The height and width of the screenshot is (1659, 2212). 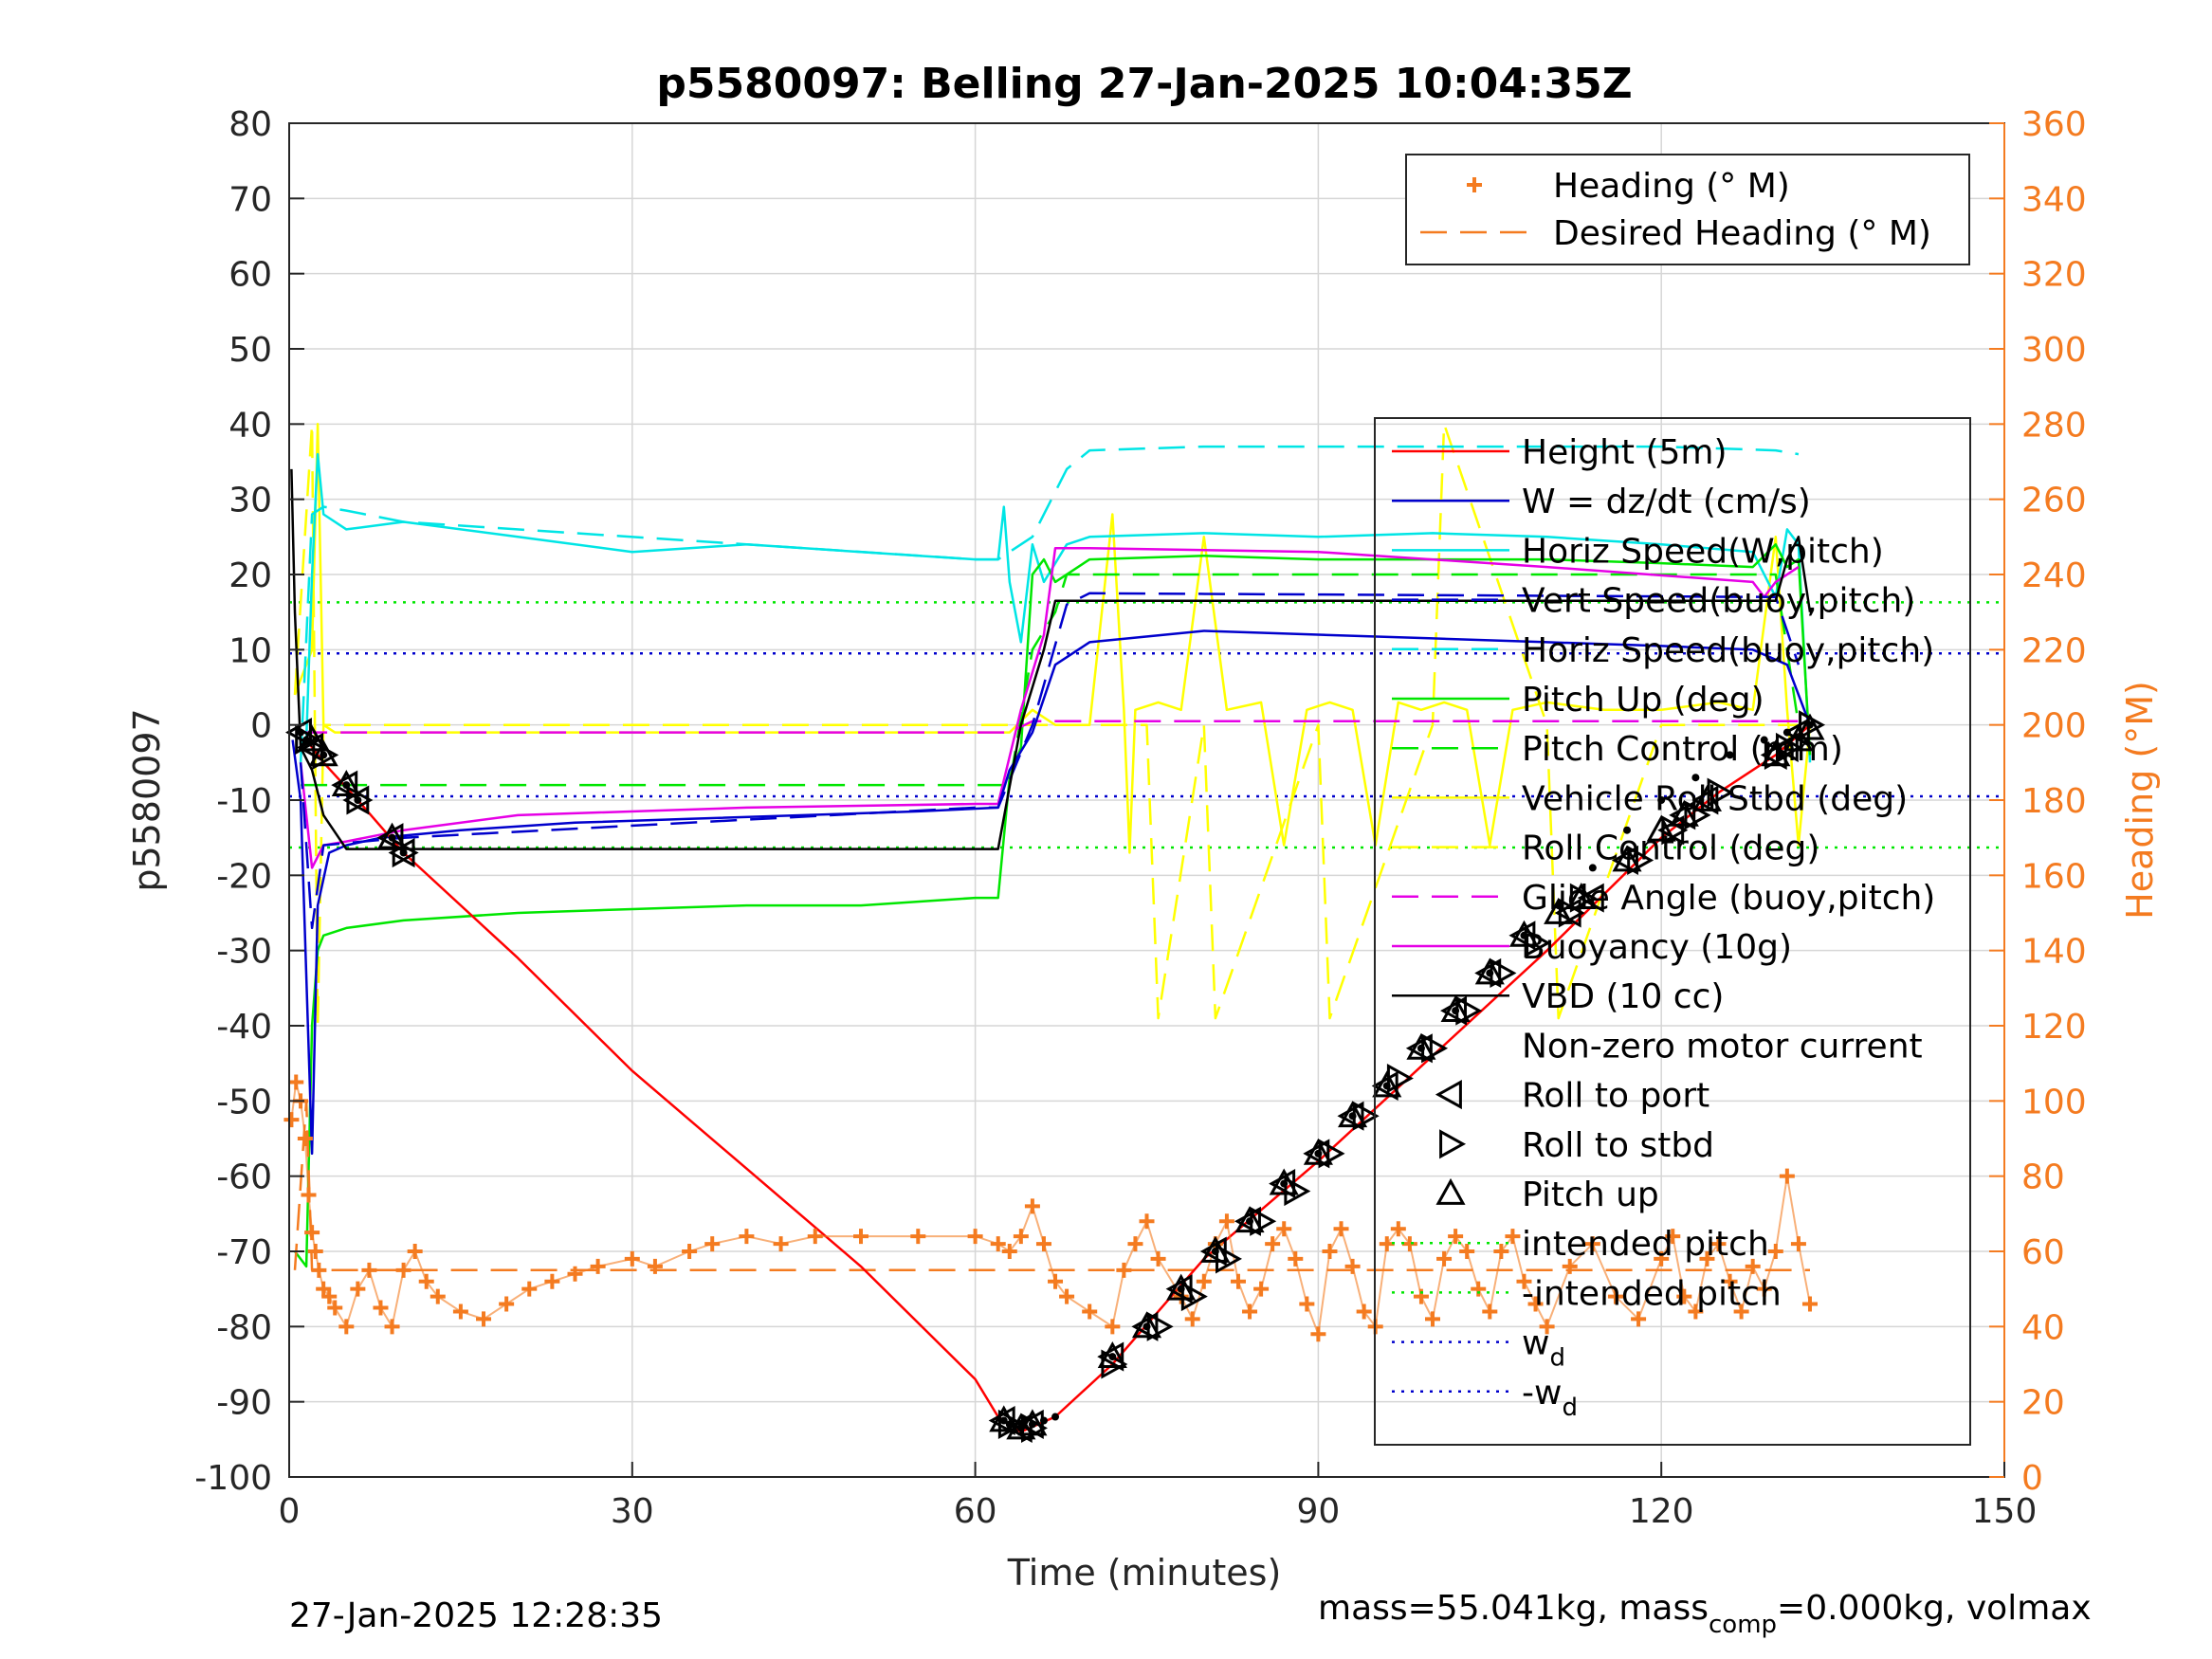 What do you see at coordinates (2005, 1511) in the screenshot?
I see `x-tick-label: 150` at bounding box center [2005, 1511].